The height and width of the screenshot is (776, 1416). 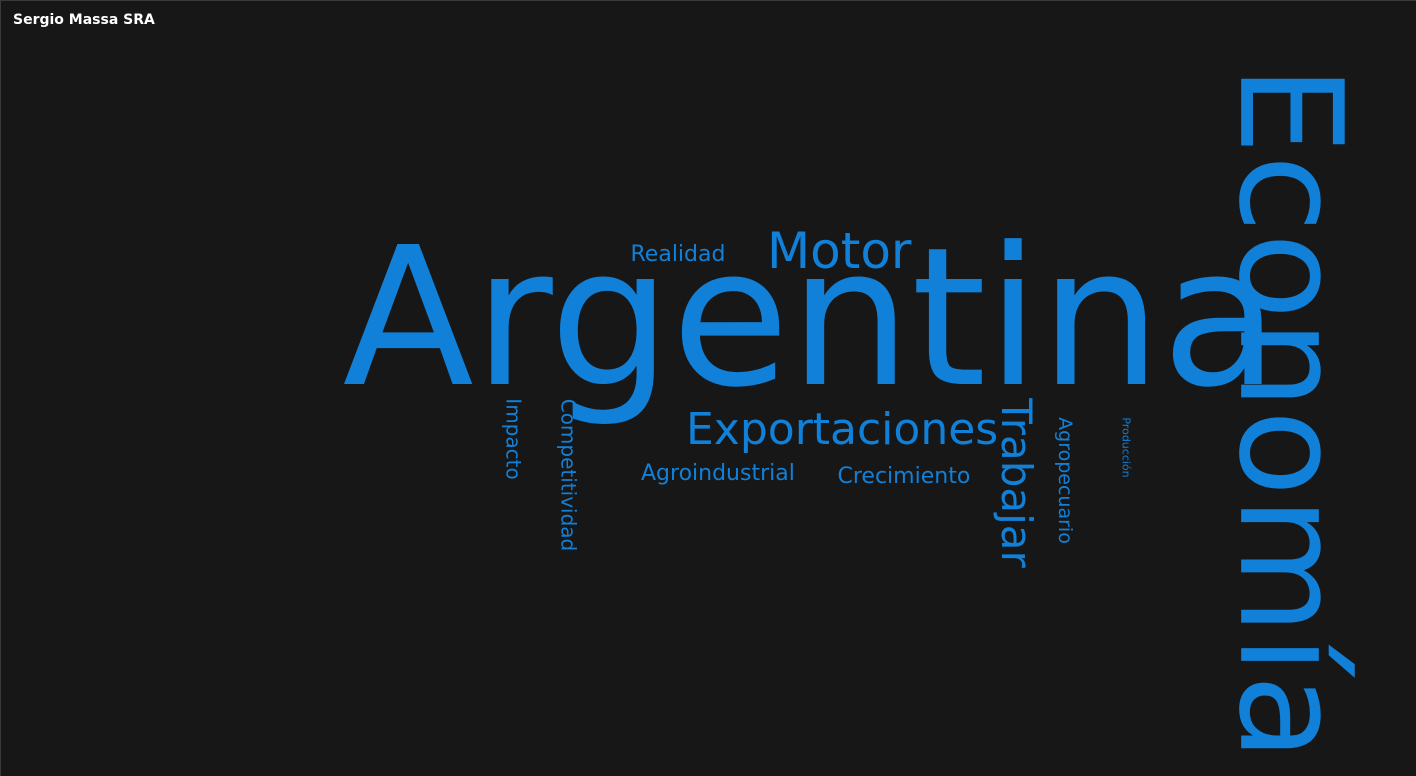 I want to click on word-exportaciones: Exportaciones, so click(x=842, y=429).